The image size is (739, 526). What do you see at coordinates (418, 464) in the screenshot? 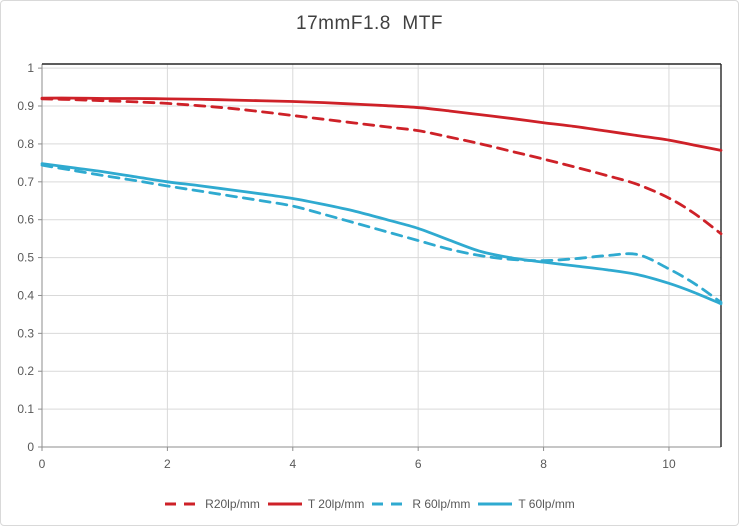
I see `x-tick-label: 6` at bounding box center [418, 464].